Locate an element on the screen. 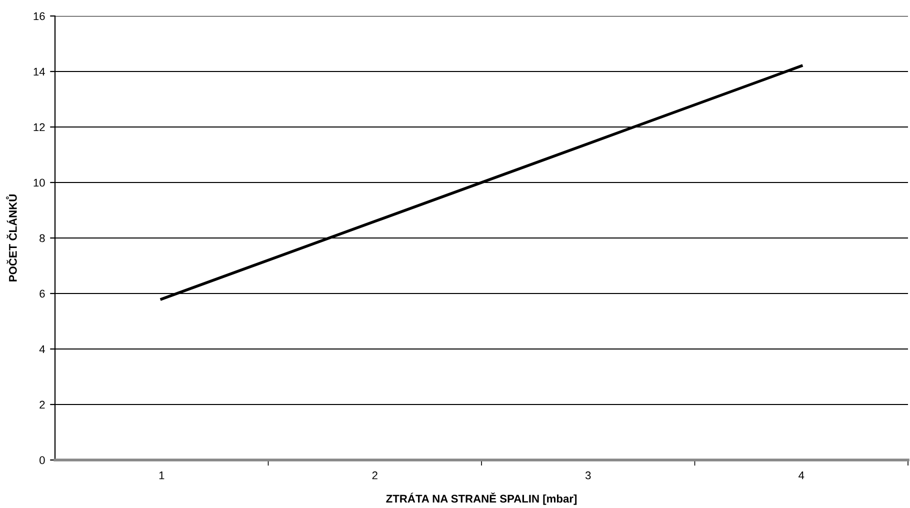 This screenshot has height=508, width=910. x-tick-label: 4 is located at coordinates (801, 476).